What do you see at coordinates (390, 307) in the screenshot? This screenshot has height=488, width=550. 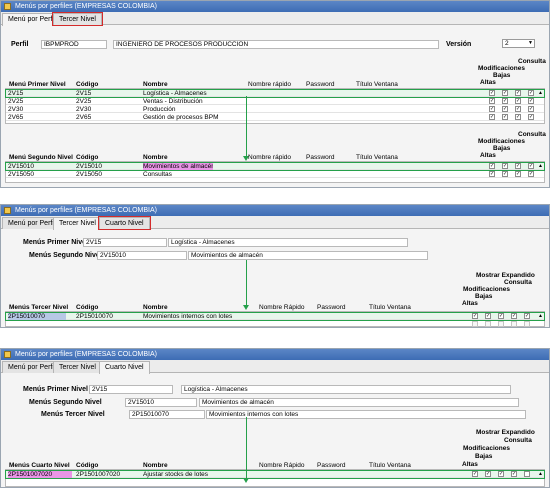 I see `col-titulo-ventana: Título Ventana` at bounding box center [390, 307].